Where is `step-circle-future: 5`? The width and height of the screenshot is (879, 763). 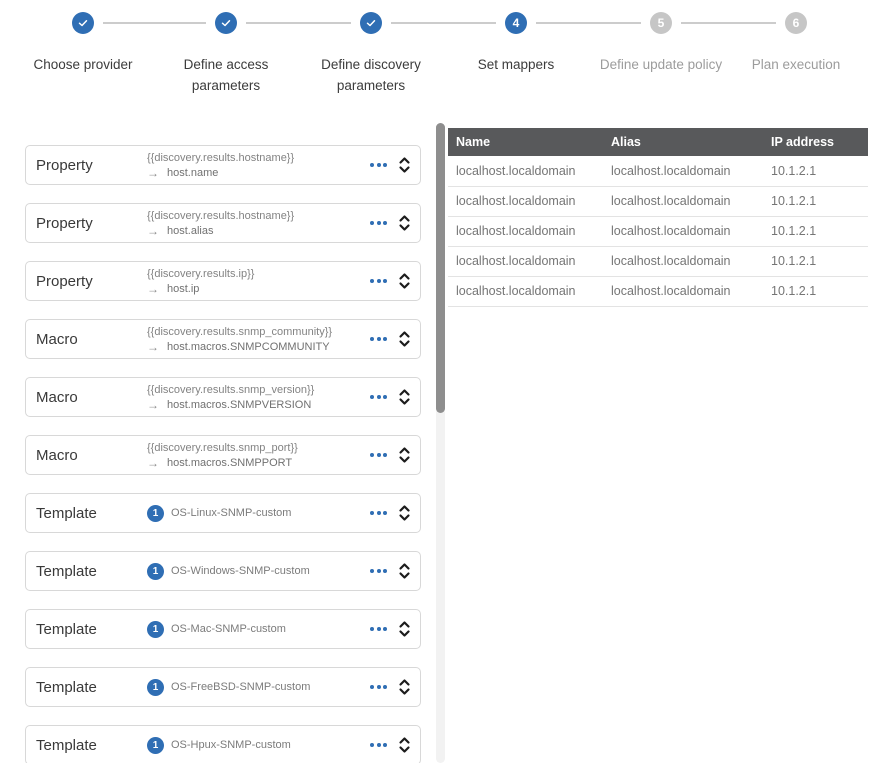
step-circle-future: 5 is located at coordinates (661, 23).